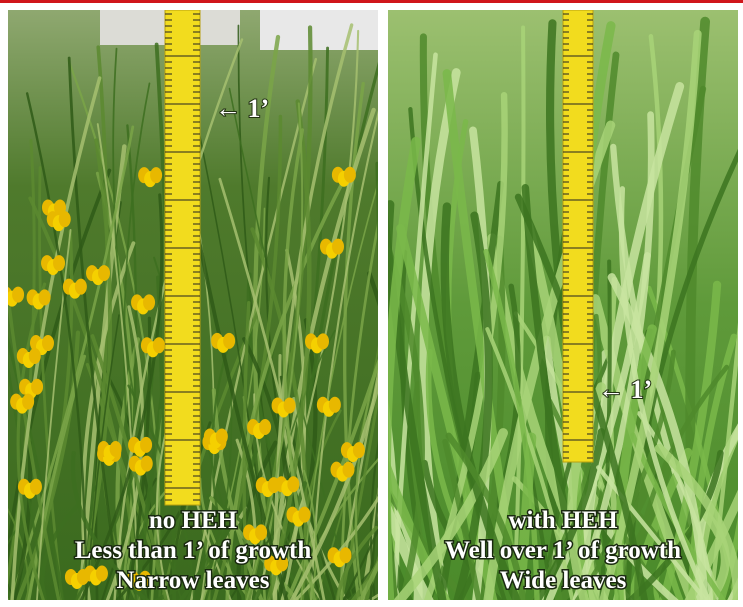 The image size is (743, 607). I want to click on caption-line: Less than 1’ of growth, so click(193, 550).